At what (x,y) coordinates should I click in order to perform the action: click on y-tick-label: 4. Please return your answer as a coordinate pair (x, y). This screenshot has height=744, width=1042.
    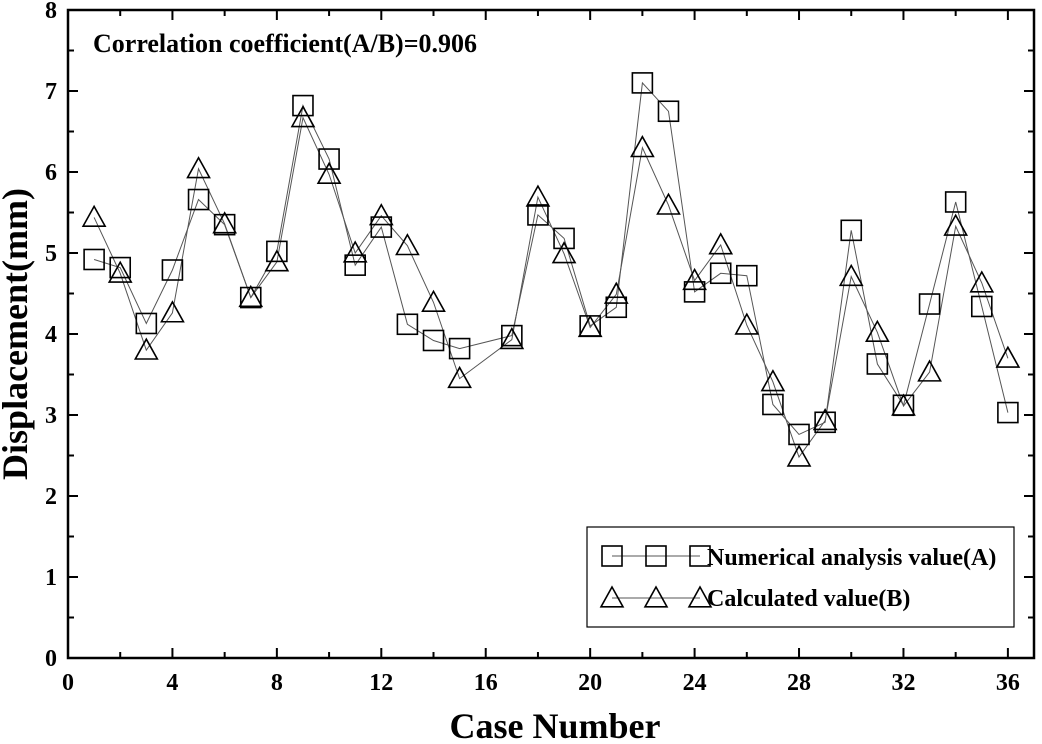
    Looking at the image, I should click on (51, 335).